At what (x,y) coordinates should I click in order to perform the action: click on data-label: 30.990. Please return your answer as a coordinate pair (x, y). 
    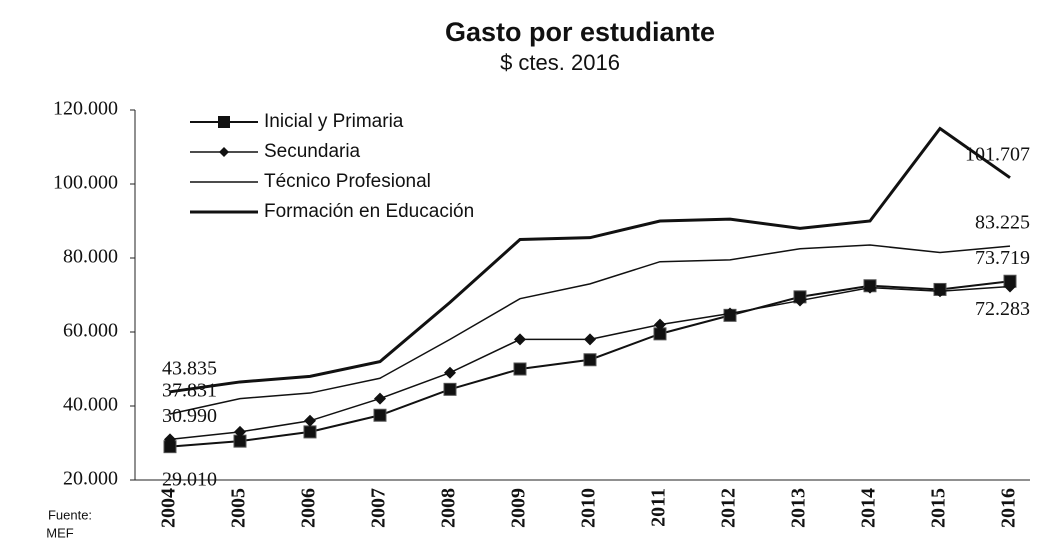
    Looking at the image, I should click on (189, 416).